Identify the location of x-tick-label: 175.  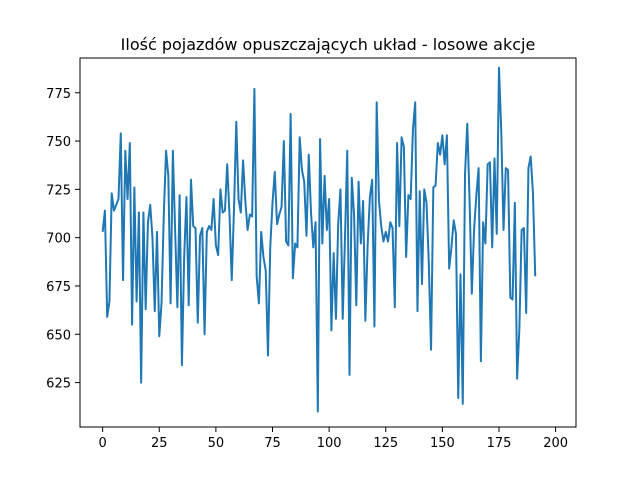
(499, 443).